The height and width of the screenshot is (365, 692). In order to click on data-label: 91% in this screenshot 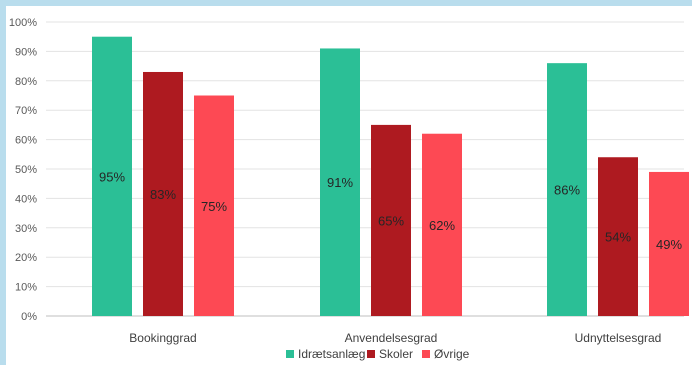, I will do `click(340, 182)`.